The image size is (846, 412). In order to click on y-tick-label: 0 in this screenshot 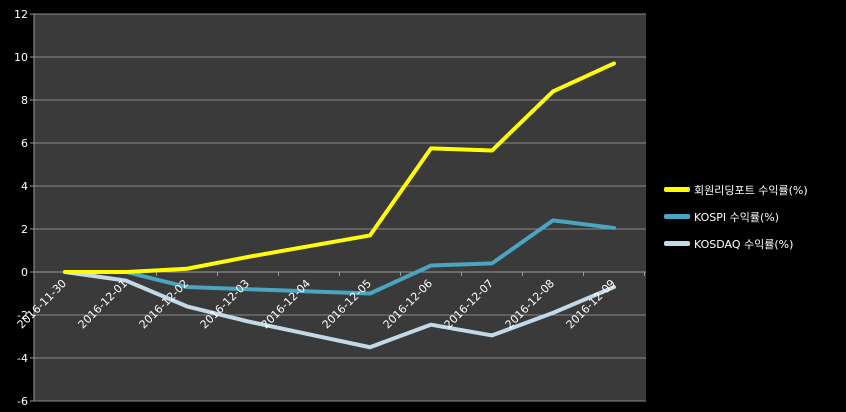, I will do `click(24, 272)`.